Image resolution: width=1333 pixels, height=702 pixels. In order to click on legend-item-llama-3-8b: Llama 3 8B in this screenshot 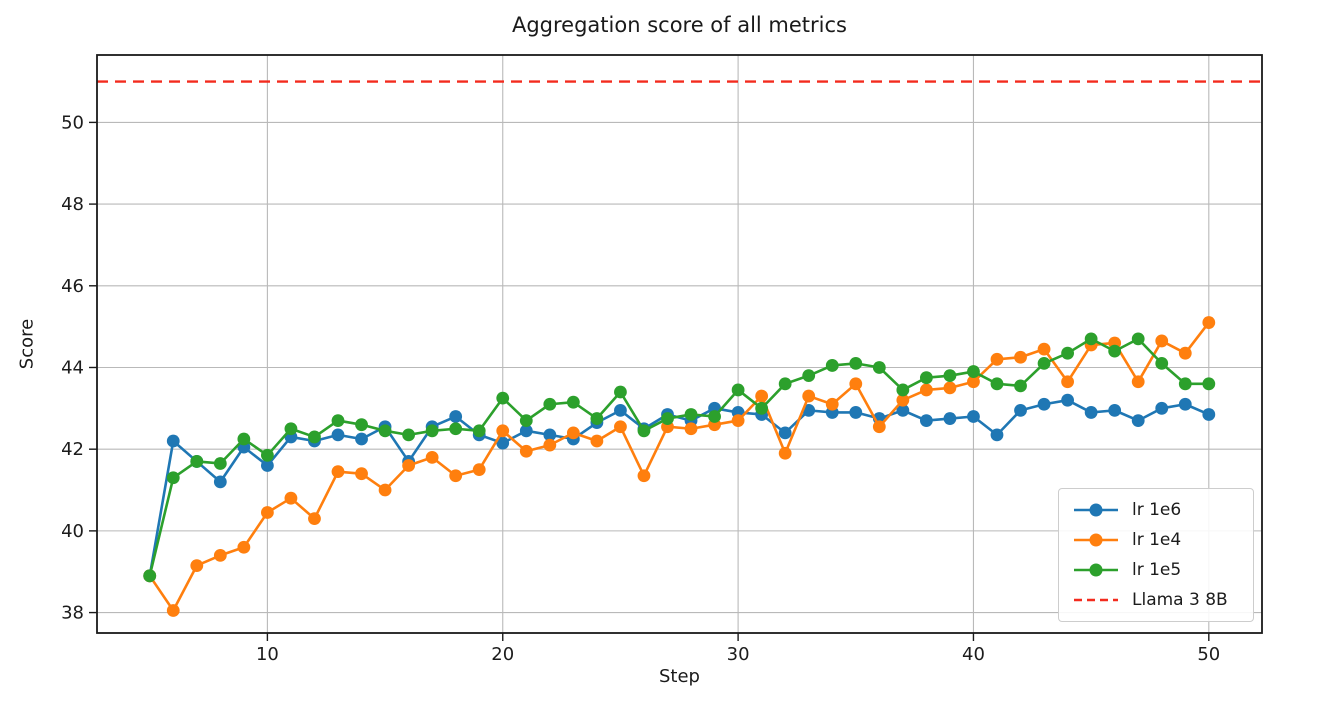, I will do `click(1156, 600)`.